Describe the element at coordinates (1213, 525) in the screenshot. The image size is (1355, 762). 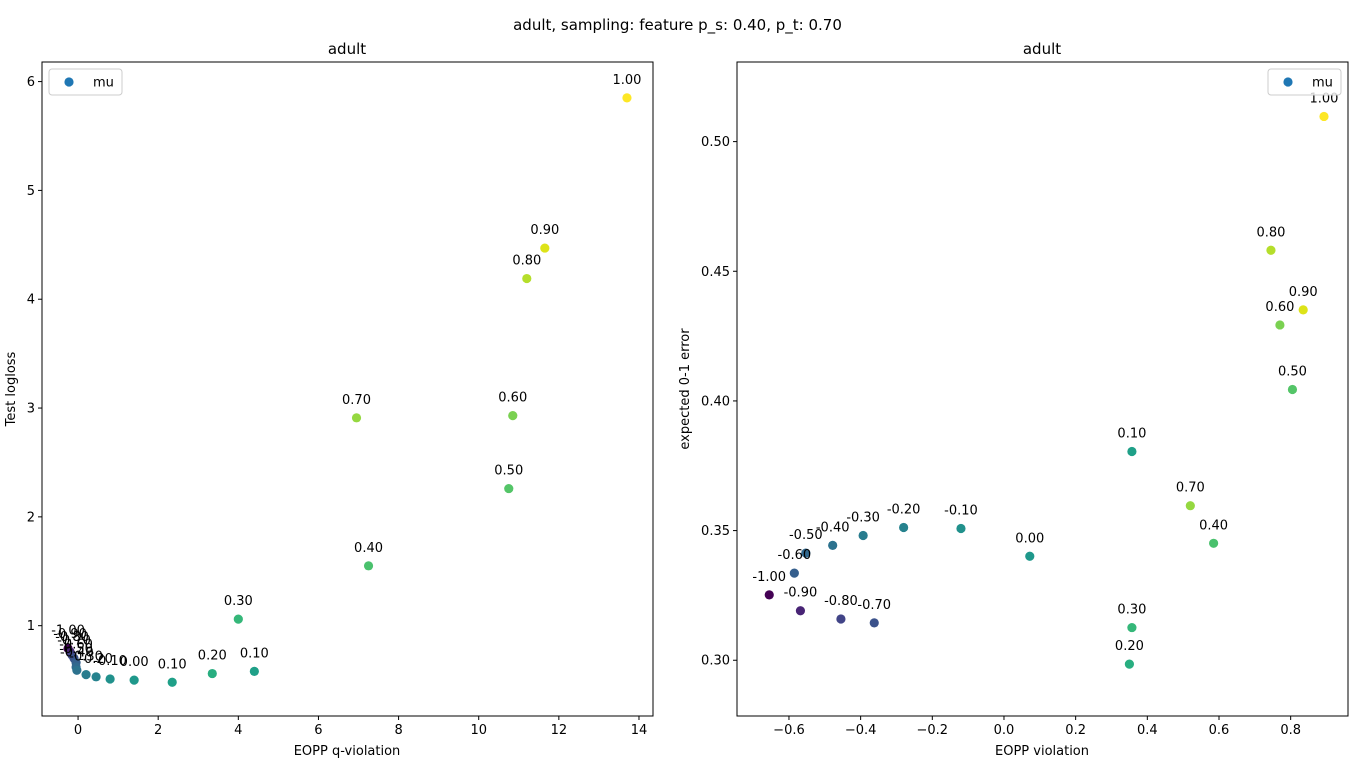
I see `right-point-label: 0.40` at that location.